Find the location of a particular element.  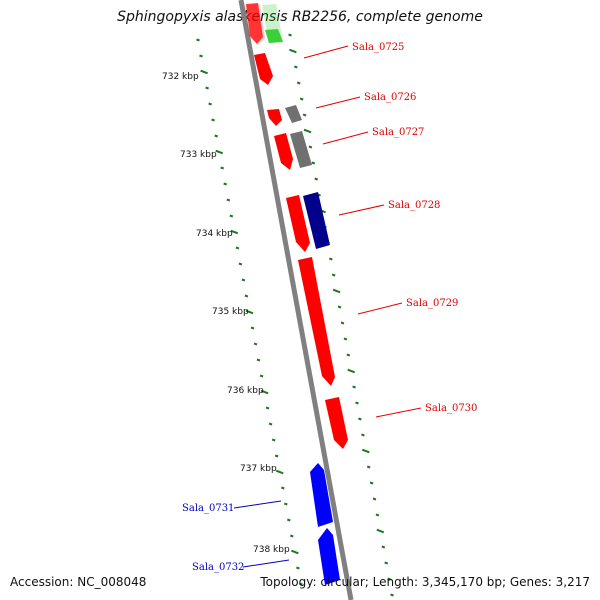

gene-label-sala-0725: Sala_0725 is located at coordinates (378, 47).